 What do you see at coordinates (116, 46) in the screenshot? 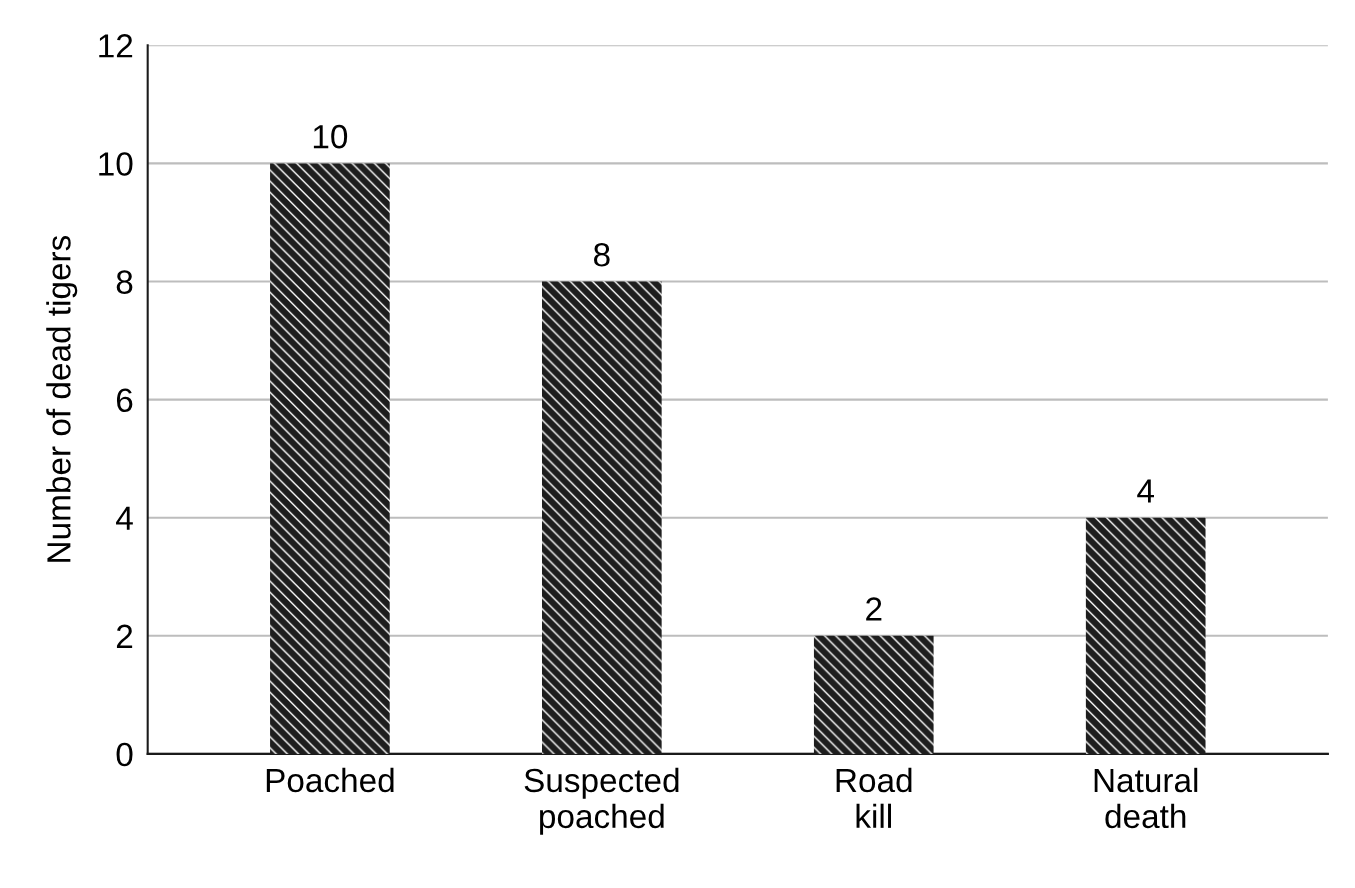
I see `y-tick-label: 12` at bounding box center [116, 46].